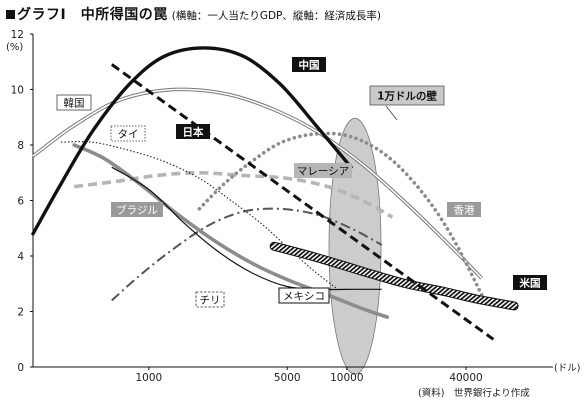 This screenshot has width=587, height=402. Describe the element at coordinates (247, 254) in the screenshot. I see `series-chile` at that location.